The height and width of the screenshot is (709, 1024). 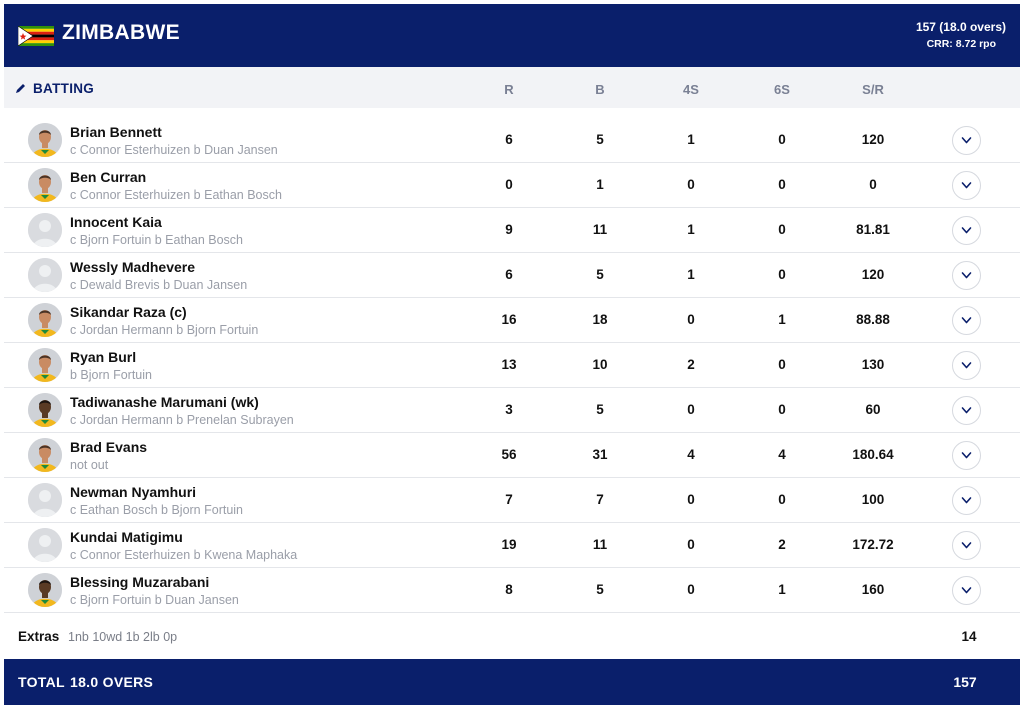 What do you see at coordinates (782, 319) in the screenshot?
I see `stat-sixes: 1` at bounding box center [782, 319].